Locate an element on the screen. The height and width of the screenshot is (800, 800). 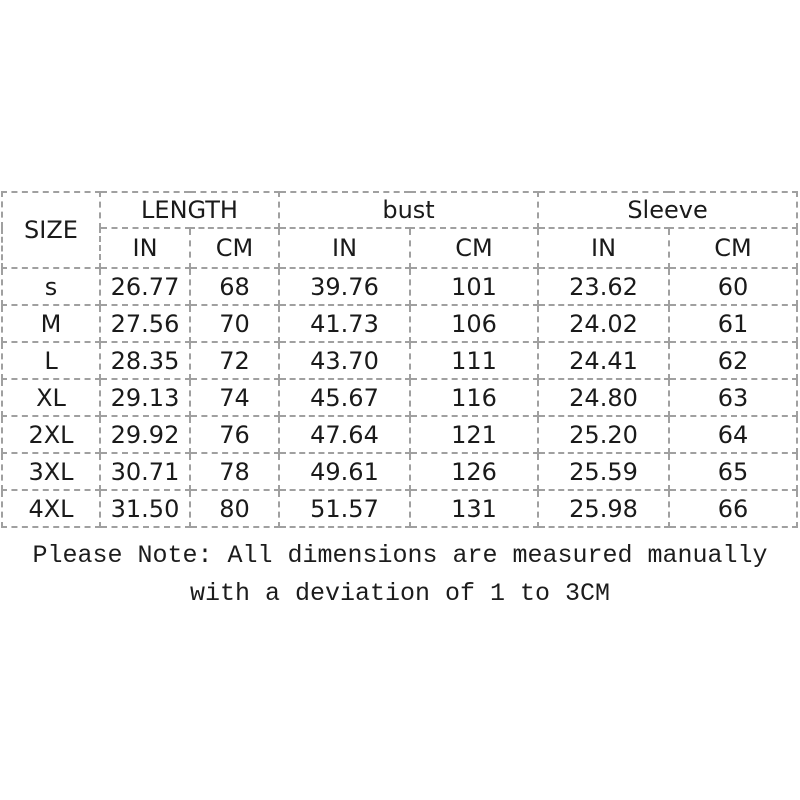
table-header-groups-row: SIZE LENGTH bust Sleeve is located at coordinates (400, 230).